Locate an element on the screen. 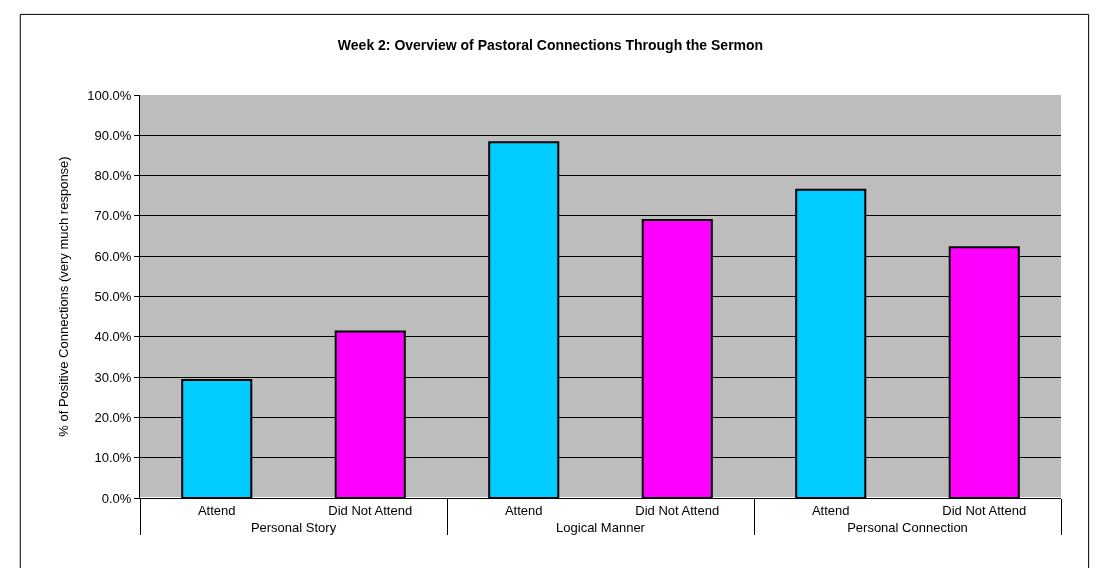 The image size is (1101, 568). text: Personal Story is located at coordinates (293, 527).